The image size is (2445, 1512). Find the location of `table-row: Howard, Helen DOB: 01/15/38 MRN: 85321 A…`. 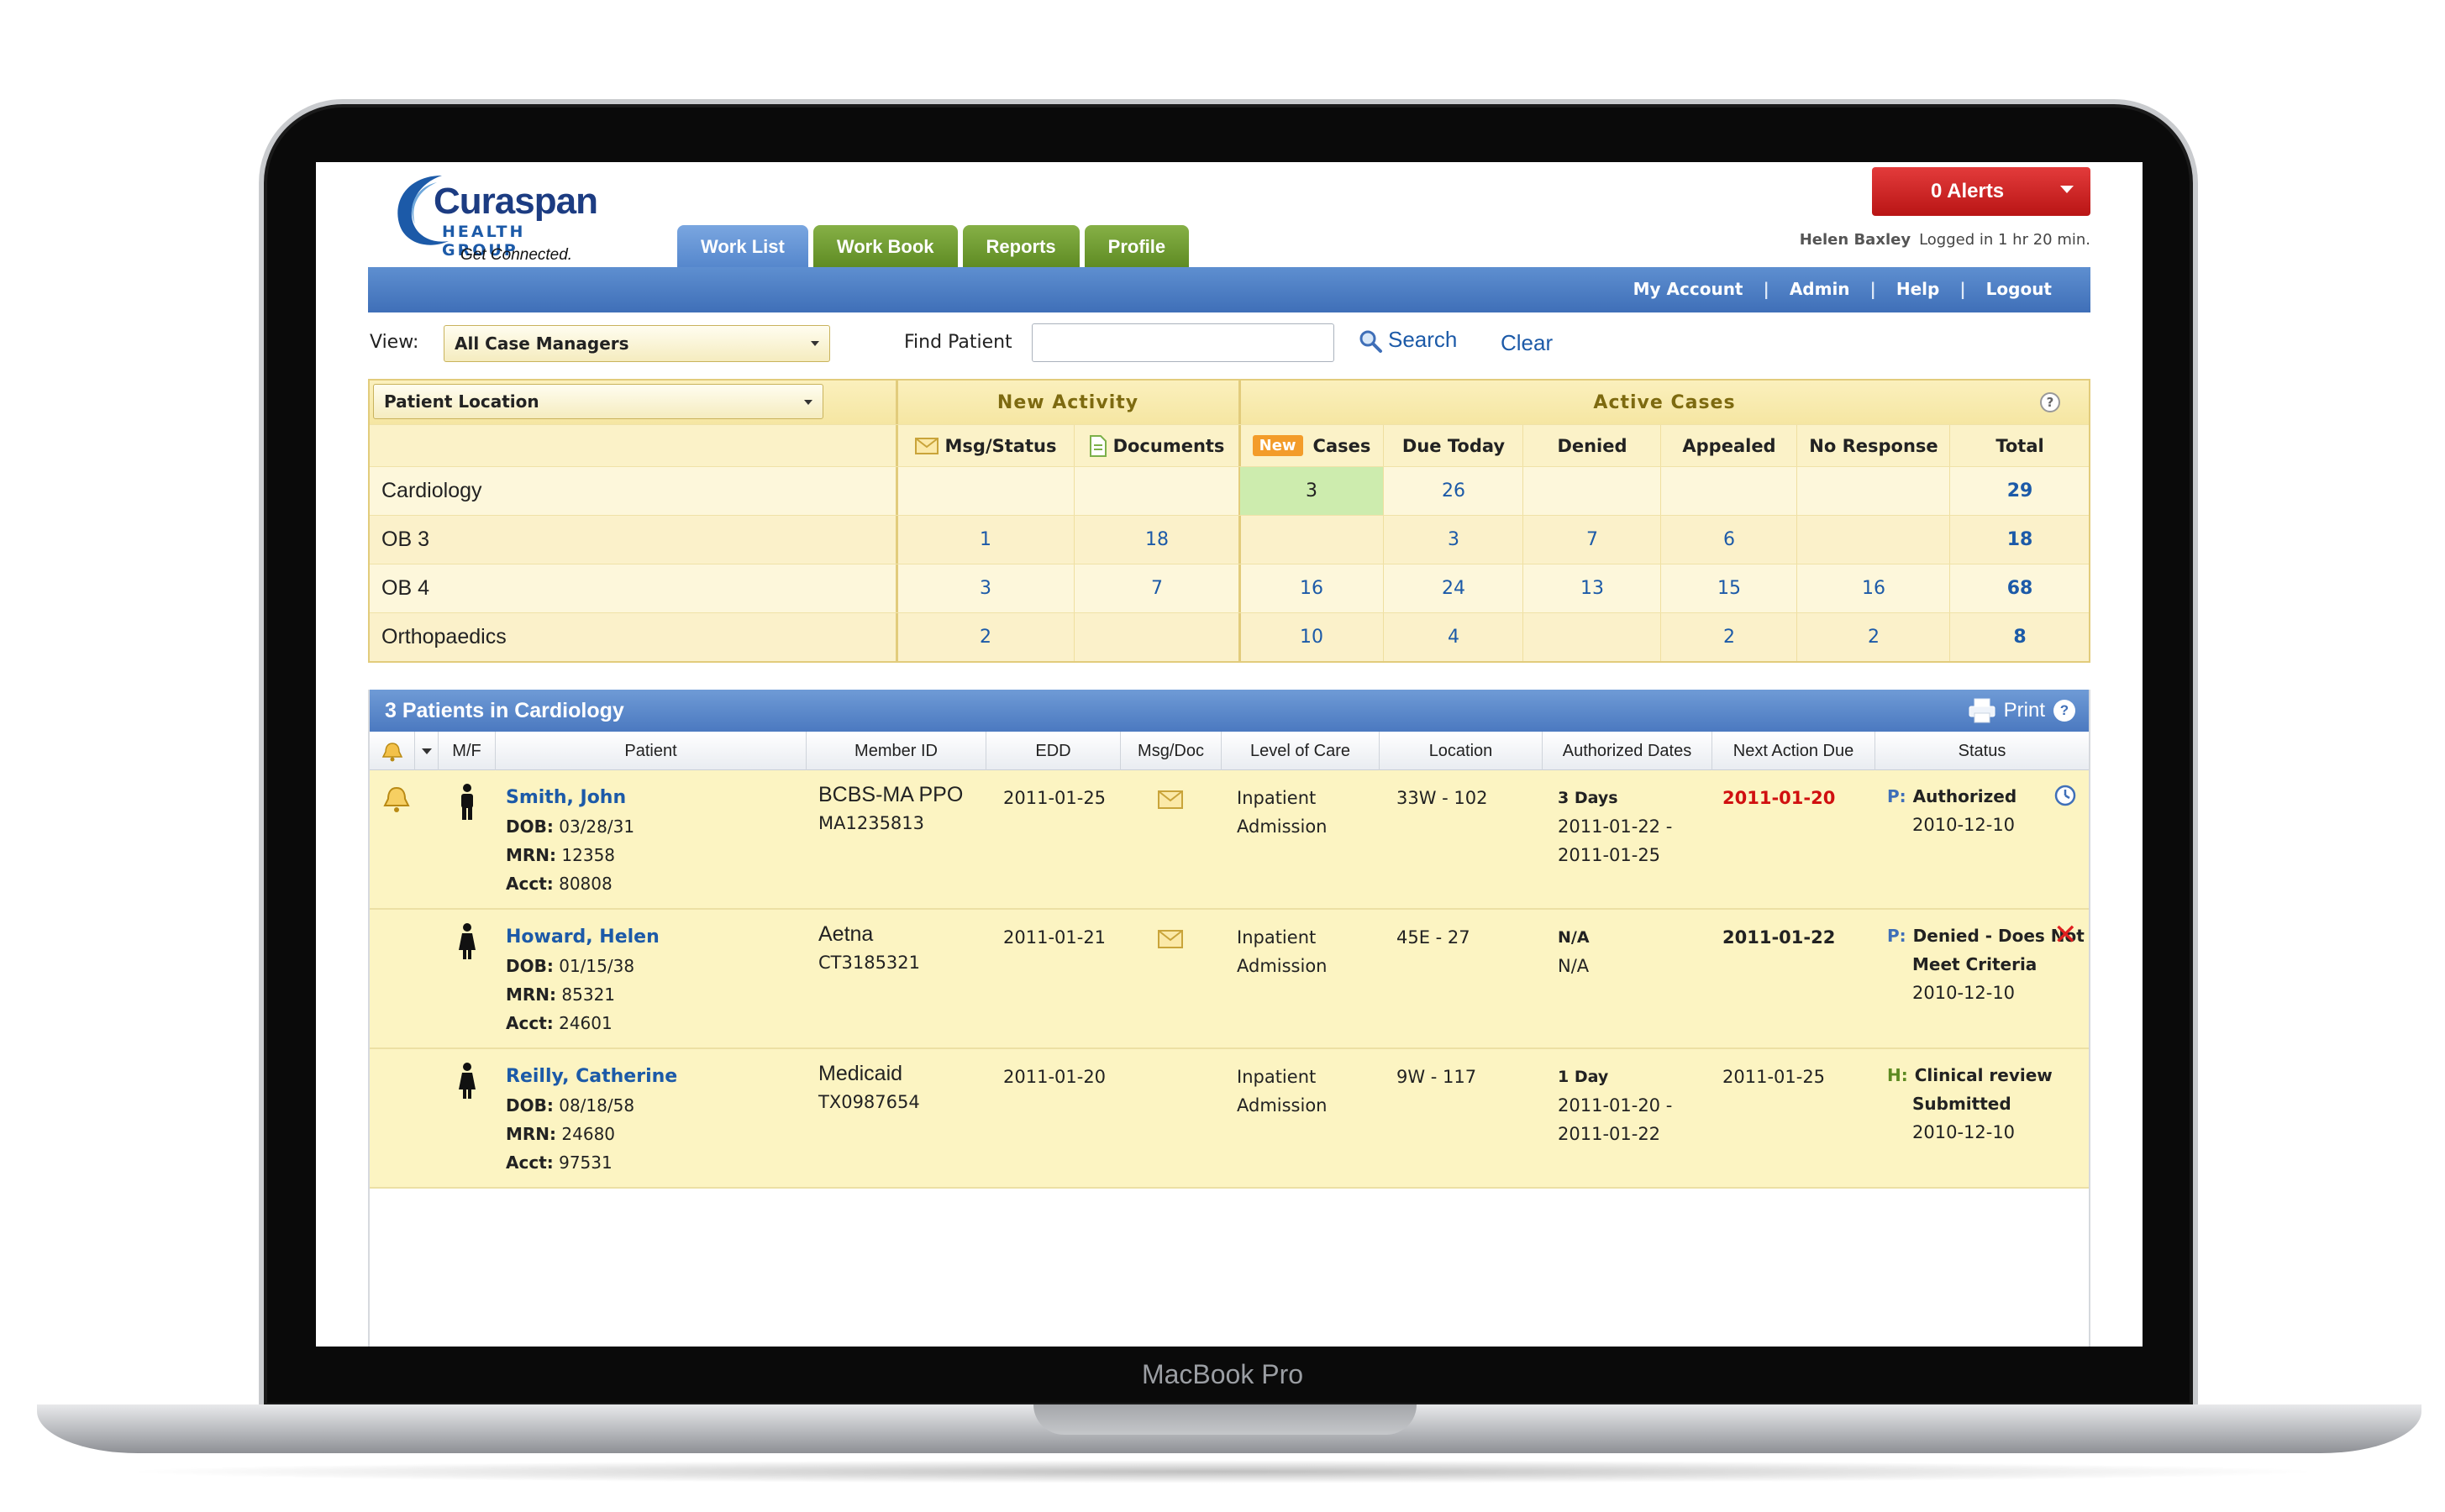

table-row: Howard, Helen DOB: 01/15/38 MRN: 85321 A… is located at coordinates (1229, 979).